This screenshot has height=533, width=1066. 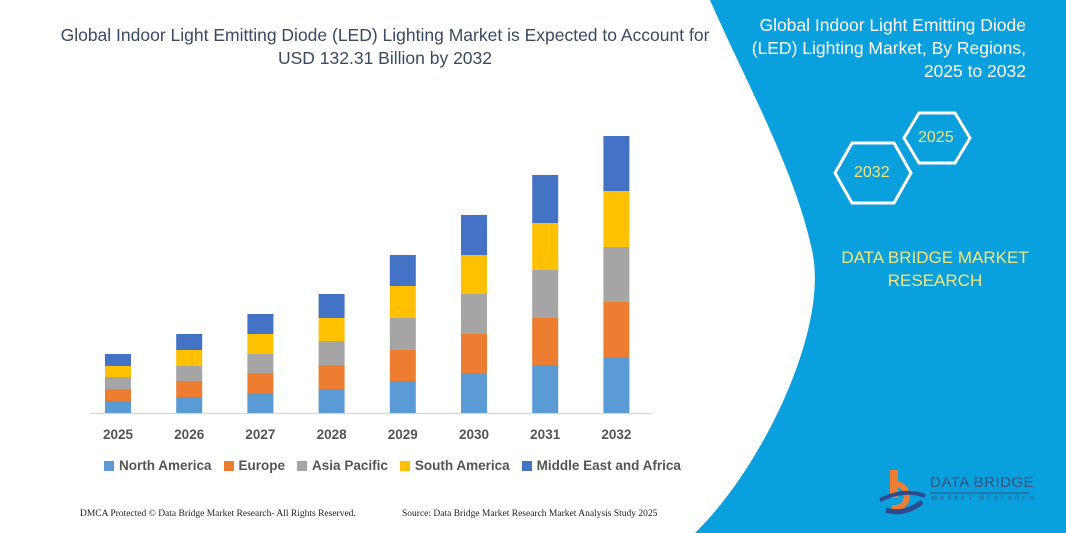 I want to click on bar-2029-europe, so click(x=402, y=365).